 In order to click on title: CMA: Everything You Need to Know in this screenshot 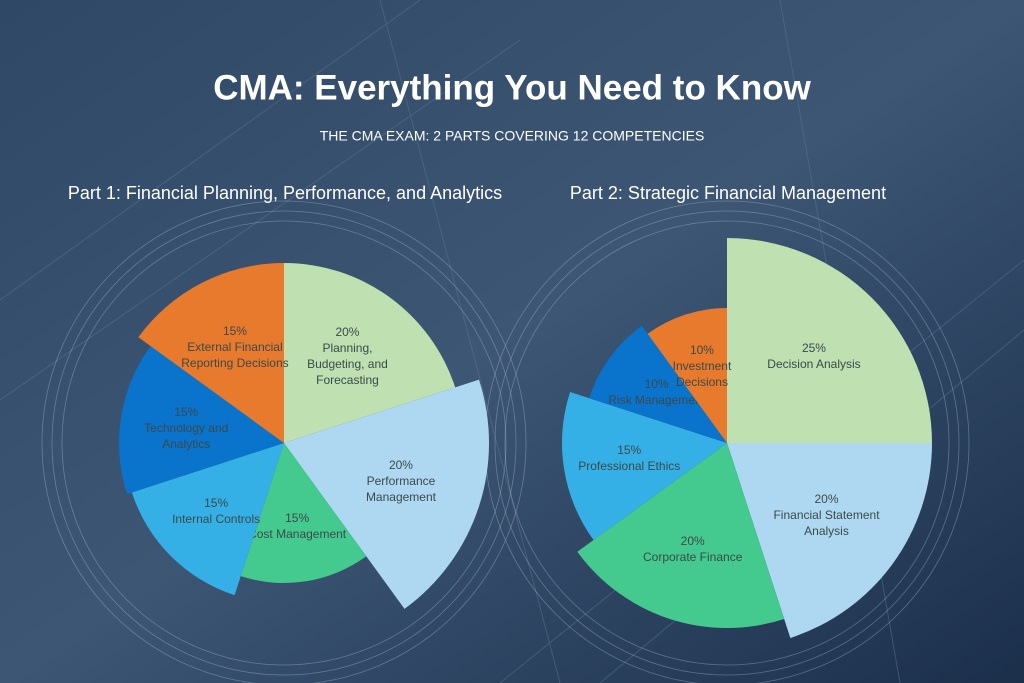, I will do `click(512, 87)`.